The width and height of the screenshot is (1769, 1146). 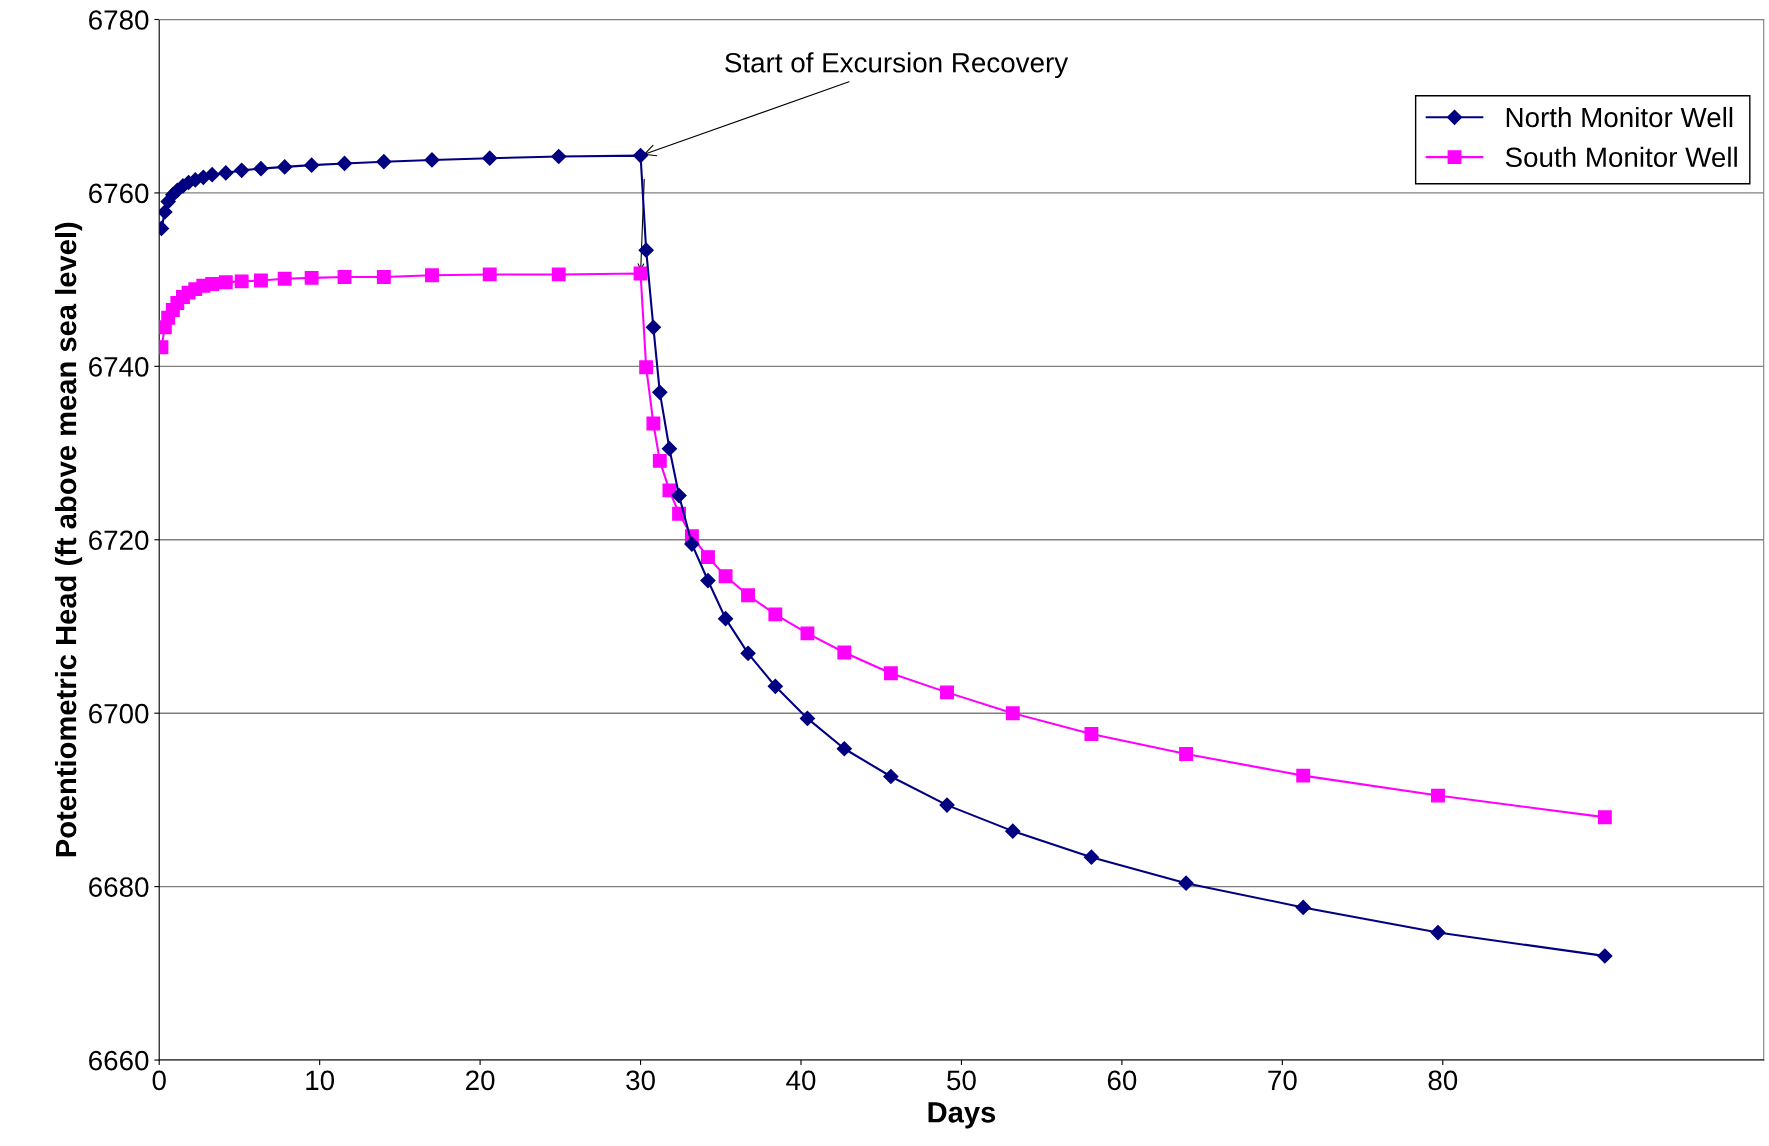 I want to click on x-tick-label: 30, so click(x=640, y=1080).